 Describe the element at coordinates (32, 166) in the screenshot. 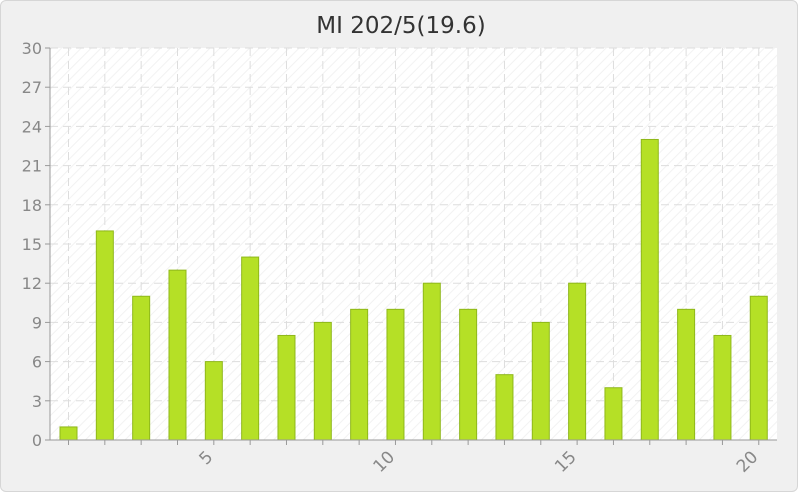

I see `y-tick-label: 21` at that location.